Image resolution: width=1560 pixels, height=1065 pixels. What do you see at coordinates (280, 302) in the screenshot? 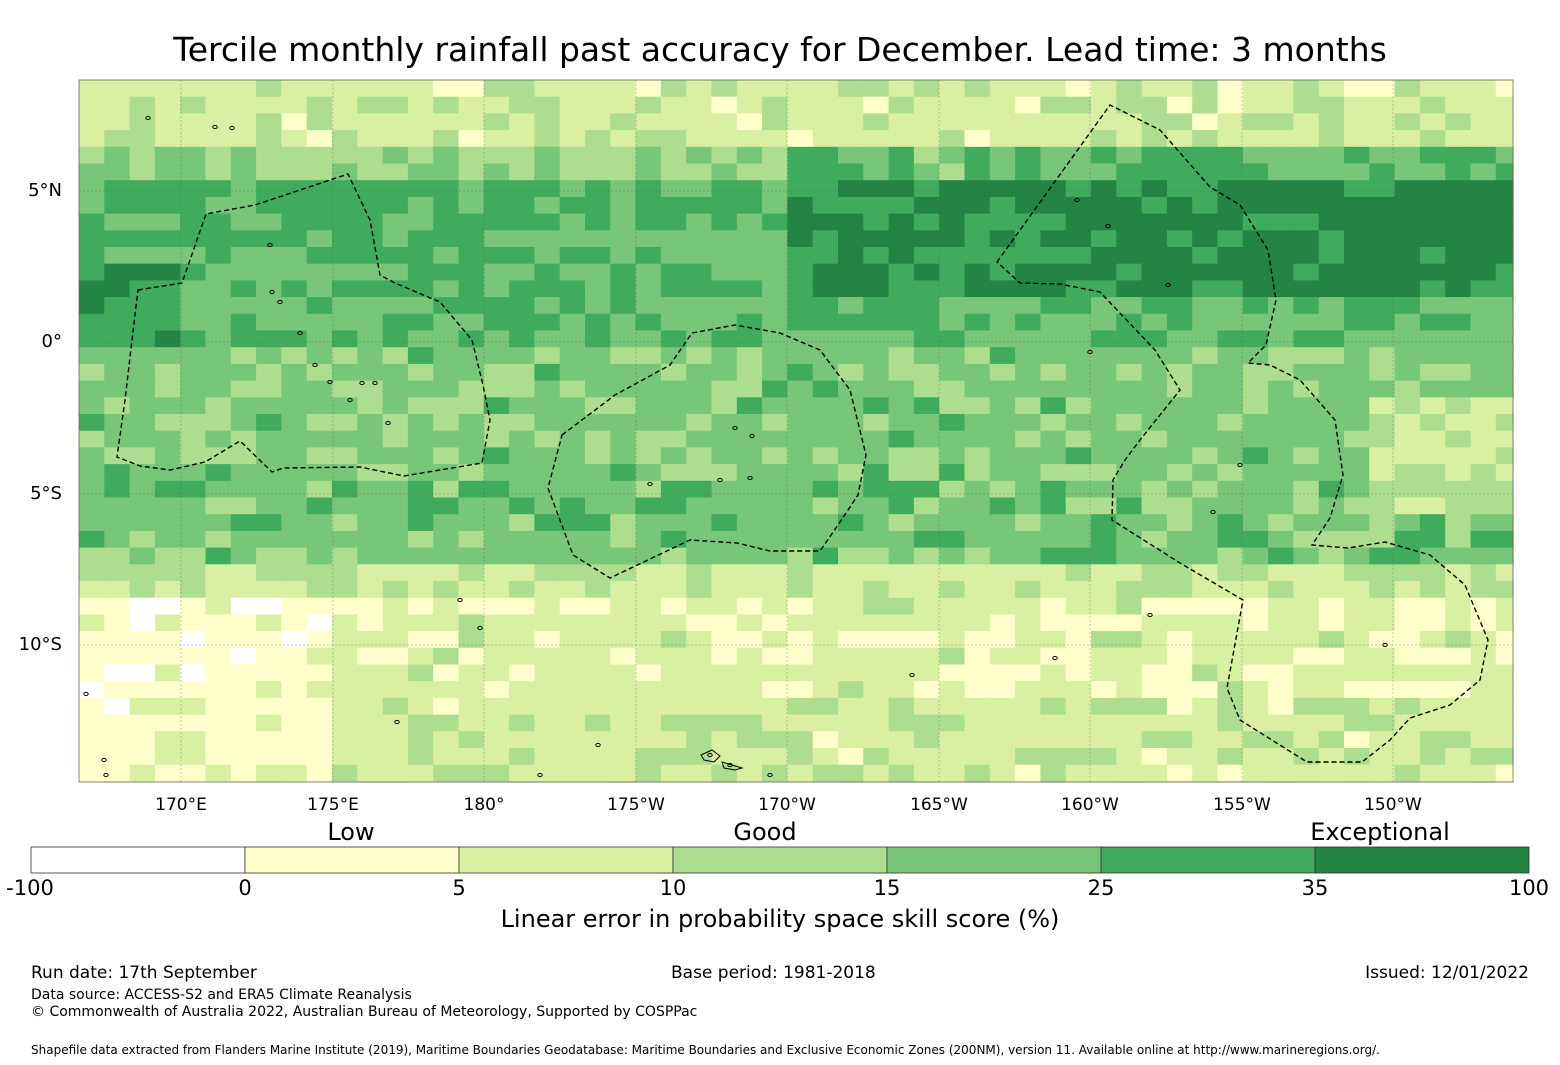
I see `island` at bounding box center [280, 302].